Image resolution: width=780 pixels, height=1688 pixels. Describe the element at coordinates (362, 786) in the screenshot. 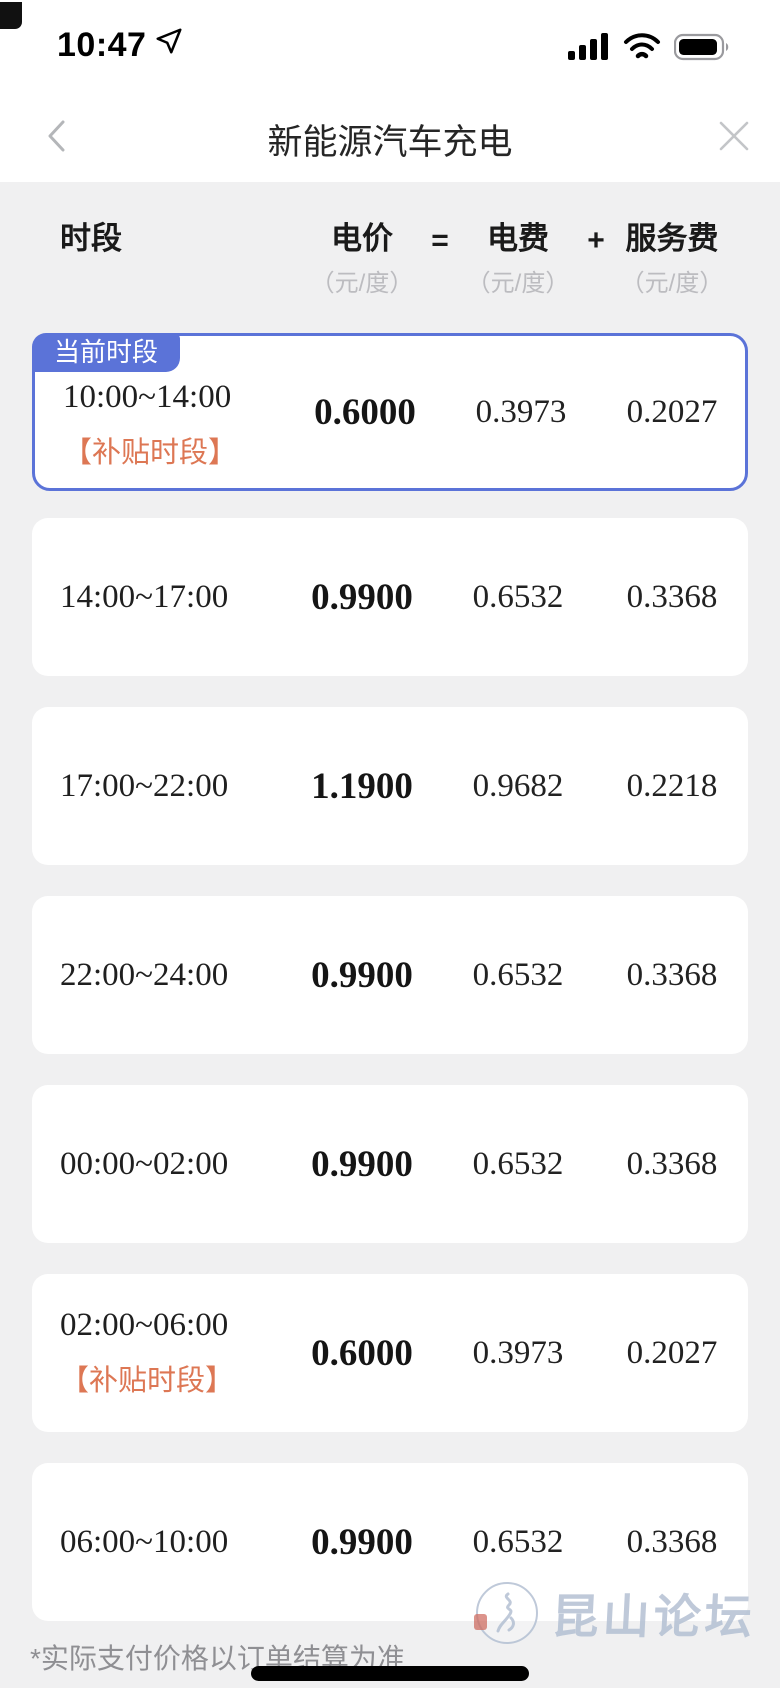

I see `price-value: 1.1900` at that location.